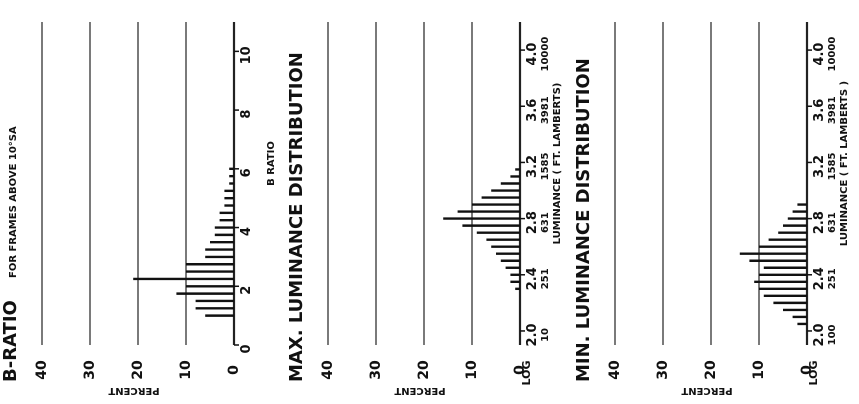  Describe the element at coordinates (557, 164) in the screenshot. I see `x-axis-title: LUMINANCE ( FT. LAMBERTS)` at that location.